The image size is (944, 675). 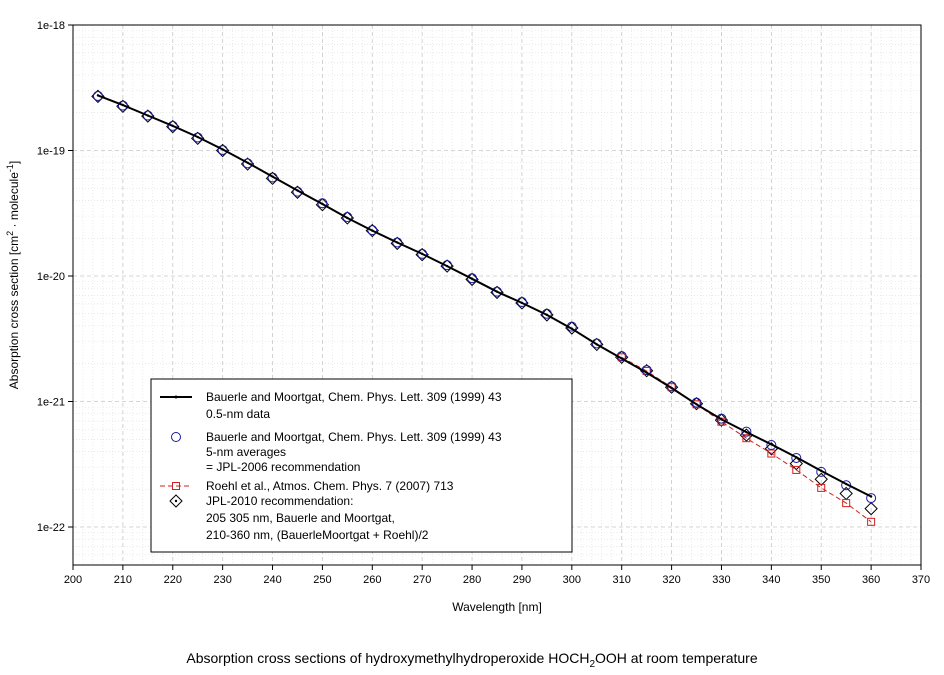 What do you see at coordinates (317, 535) in the screenshot?
I see `legend-s4-line3: 210-360 nm, (BauerleMoortgat + Roehl)/2` at bounding box center [317, 535].